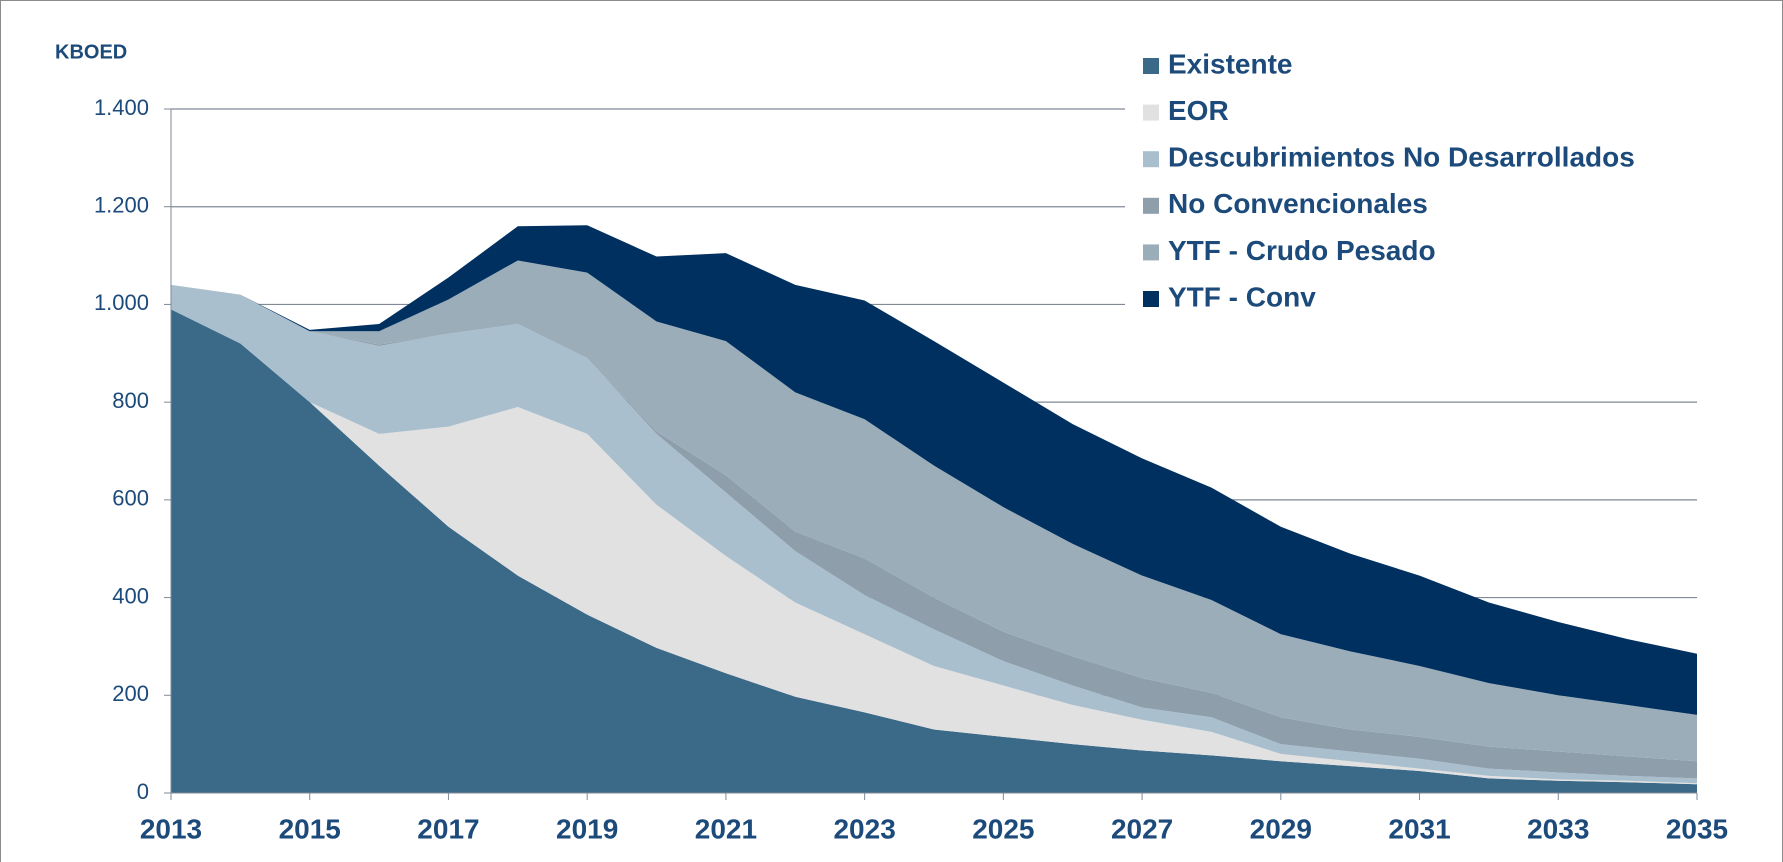 The image size is (1783, 862). Describe the element at coordinates (1198, 110) in the screenshot. I see `legend-label: EOR` at that location.